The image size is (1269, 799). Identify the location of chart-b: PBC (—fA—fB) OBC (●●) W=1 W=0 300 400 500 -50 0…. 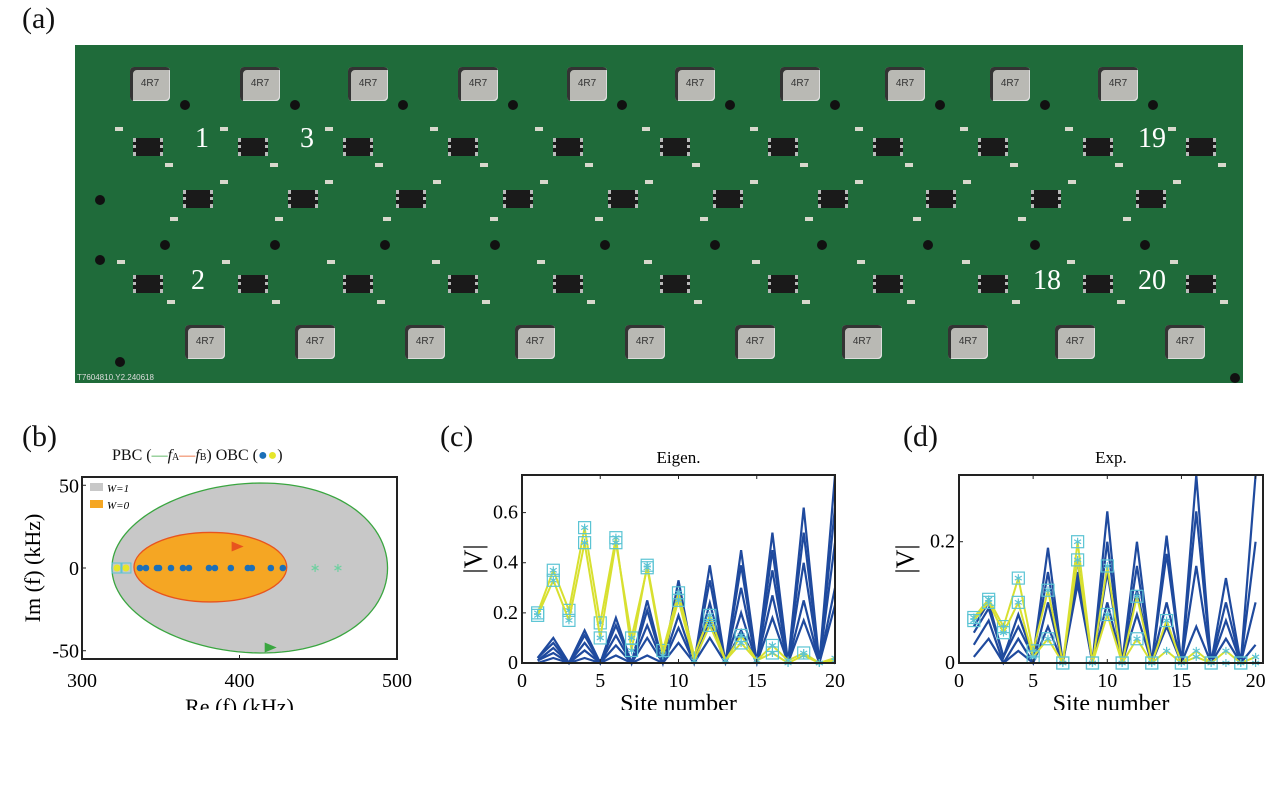
(216, 578).